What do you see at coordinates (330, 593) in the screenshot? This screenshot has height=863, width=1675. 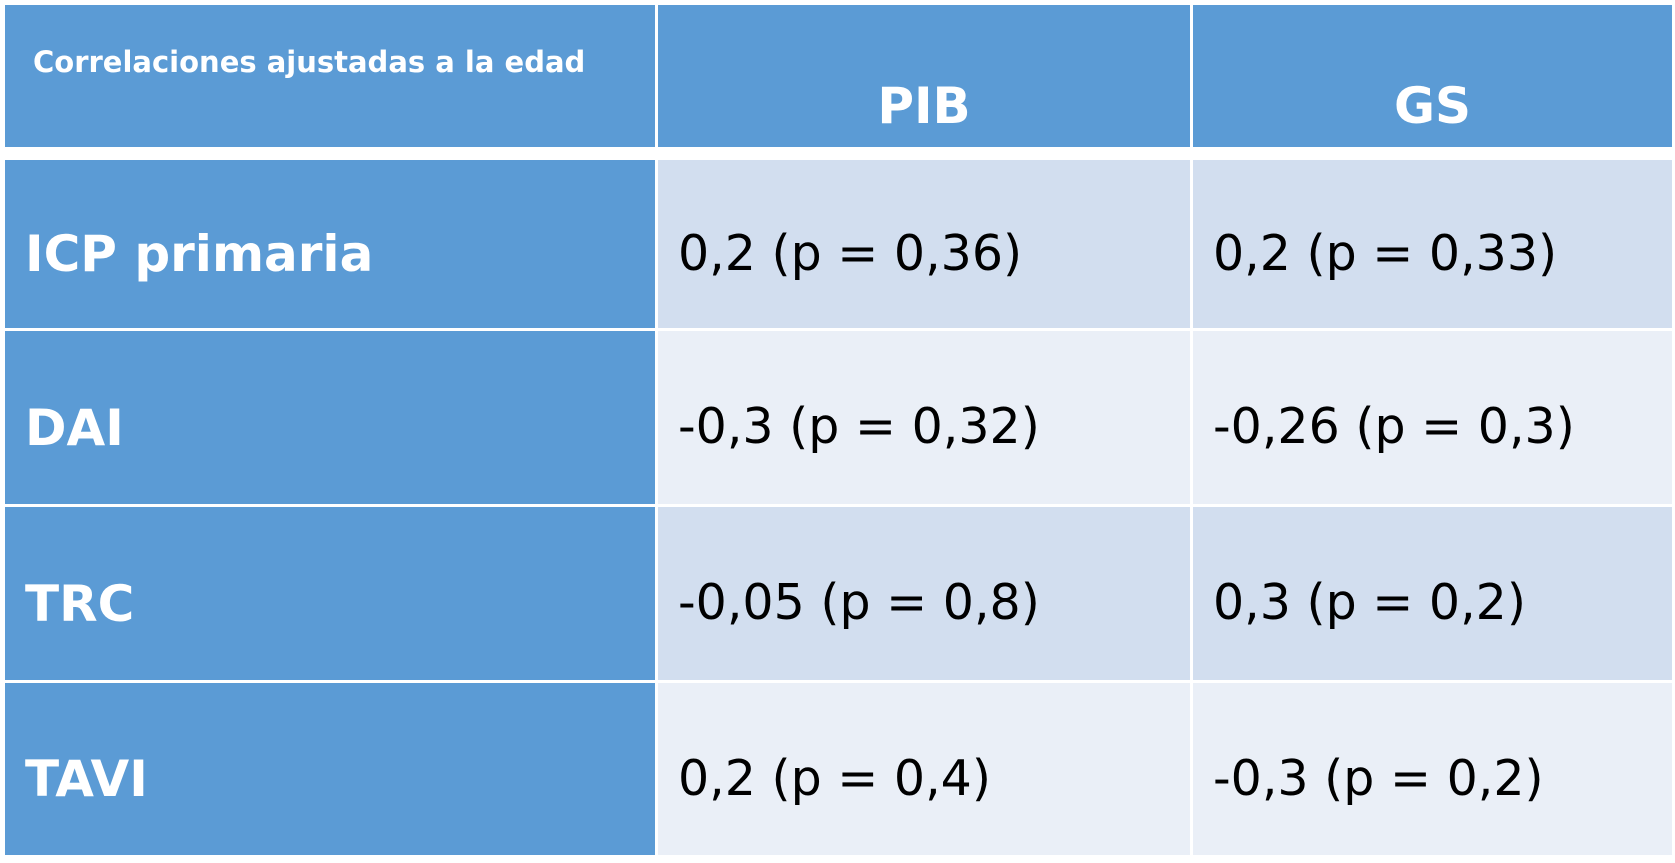 I see `row-label: TRC` at bounding box center [330, 593].